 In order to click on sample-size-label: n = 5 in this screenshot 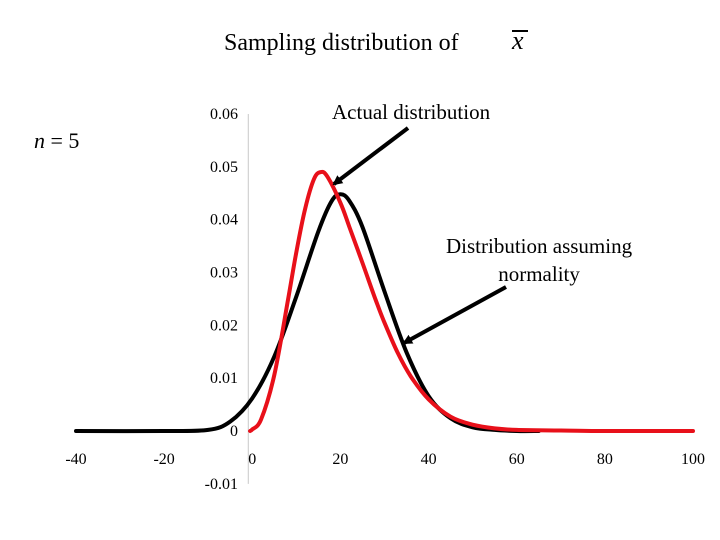, I will do `click(56, 141)`.